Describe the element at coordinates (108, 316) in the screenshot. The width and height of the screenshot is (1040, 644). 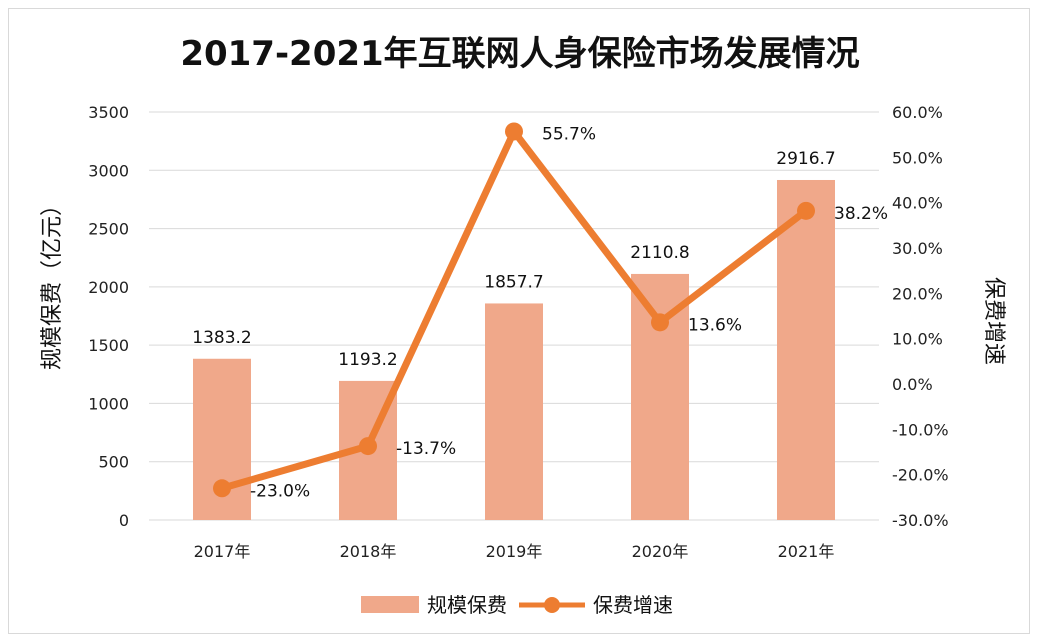
I see `left-axis-ticks: 0 500 1000 1500 2000 2500 3000 3500` at that location.